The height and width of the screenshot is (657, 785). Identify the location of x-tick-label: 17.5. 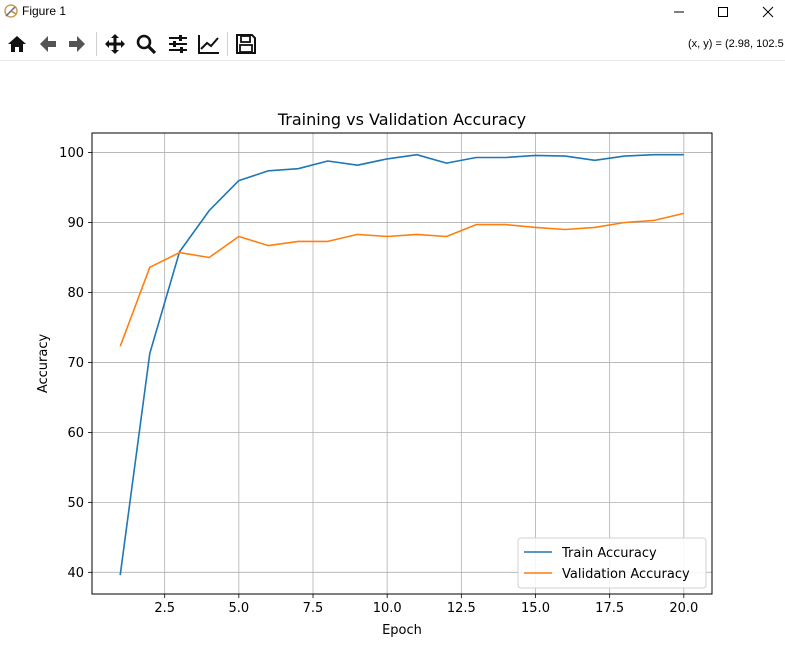
(609, 608).